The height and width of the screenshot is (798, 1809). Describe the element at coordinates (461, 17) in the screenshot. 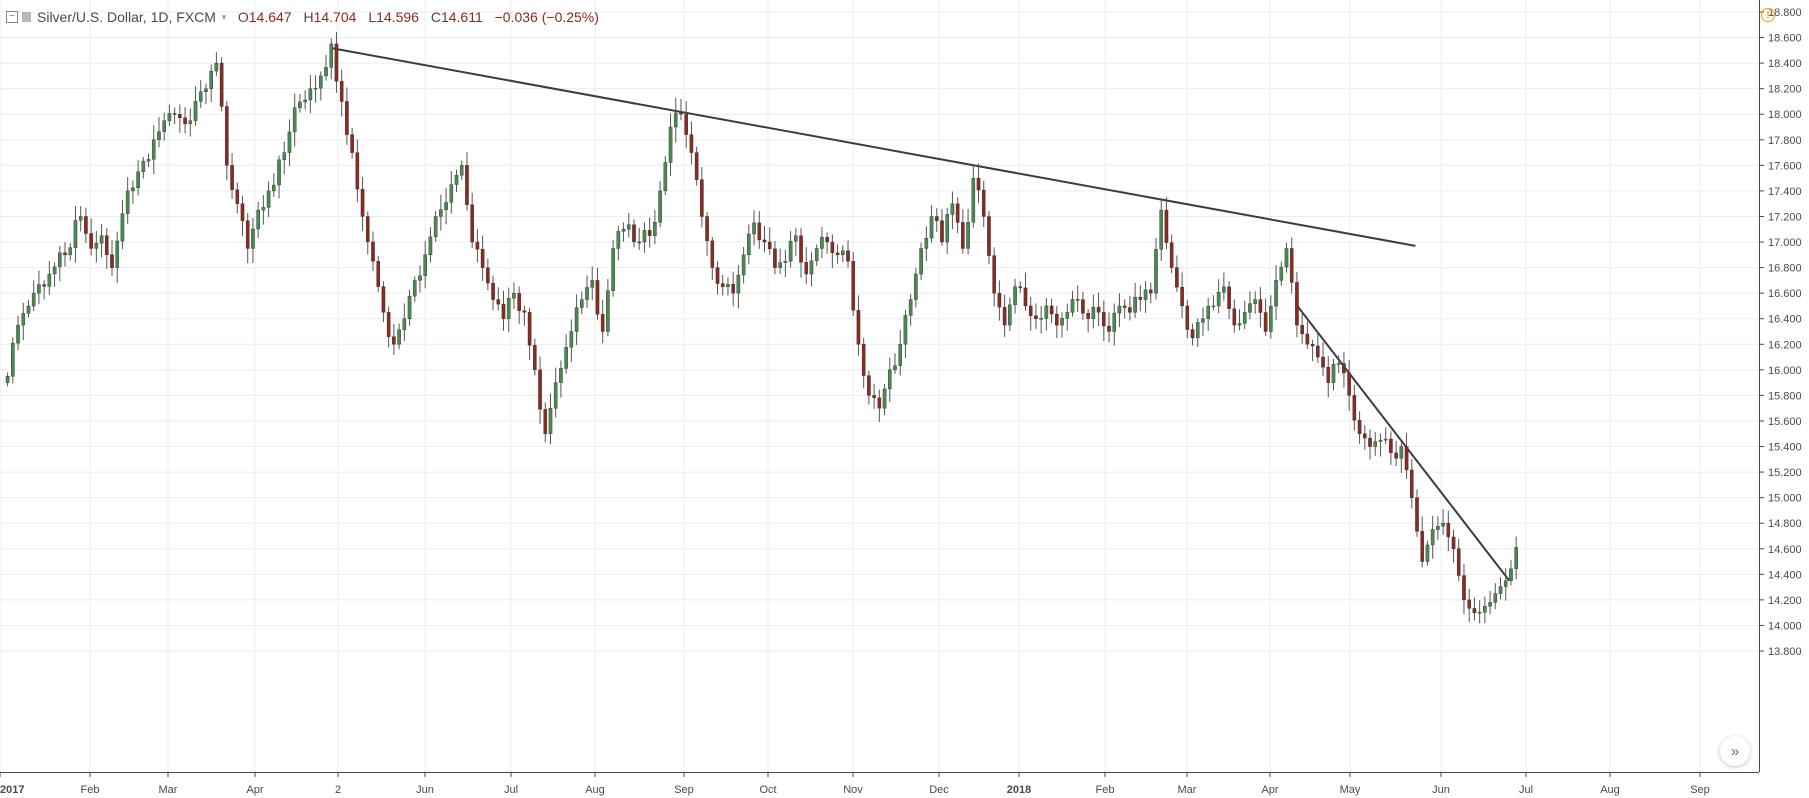

I see `close-value: 14.611` at that location.